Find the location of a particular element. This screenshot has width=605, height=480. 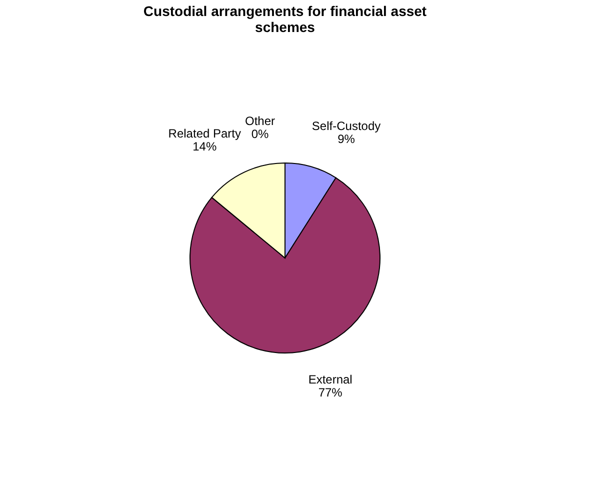

category-label: Other is located at coordinates (260, 121).